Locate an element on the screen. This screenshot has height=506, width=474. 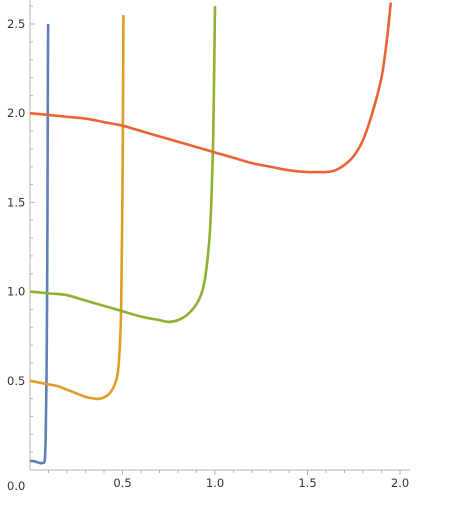
x-tick-label: 1.0 is located at coordinates (215, 483).